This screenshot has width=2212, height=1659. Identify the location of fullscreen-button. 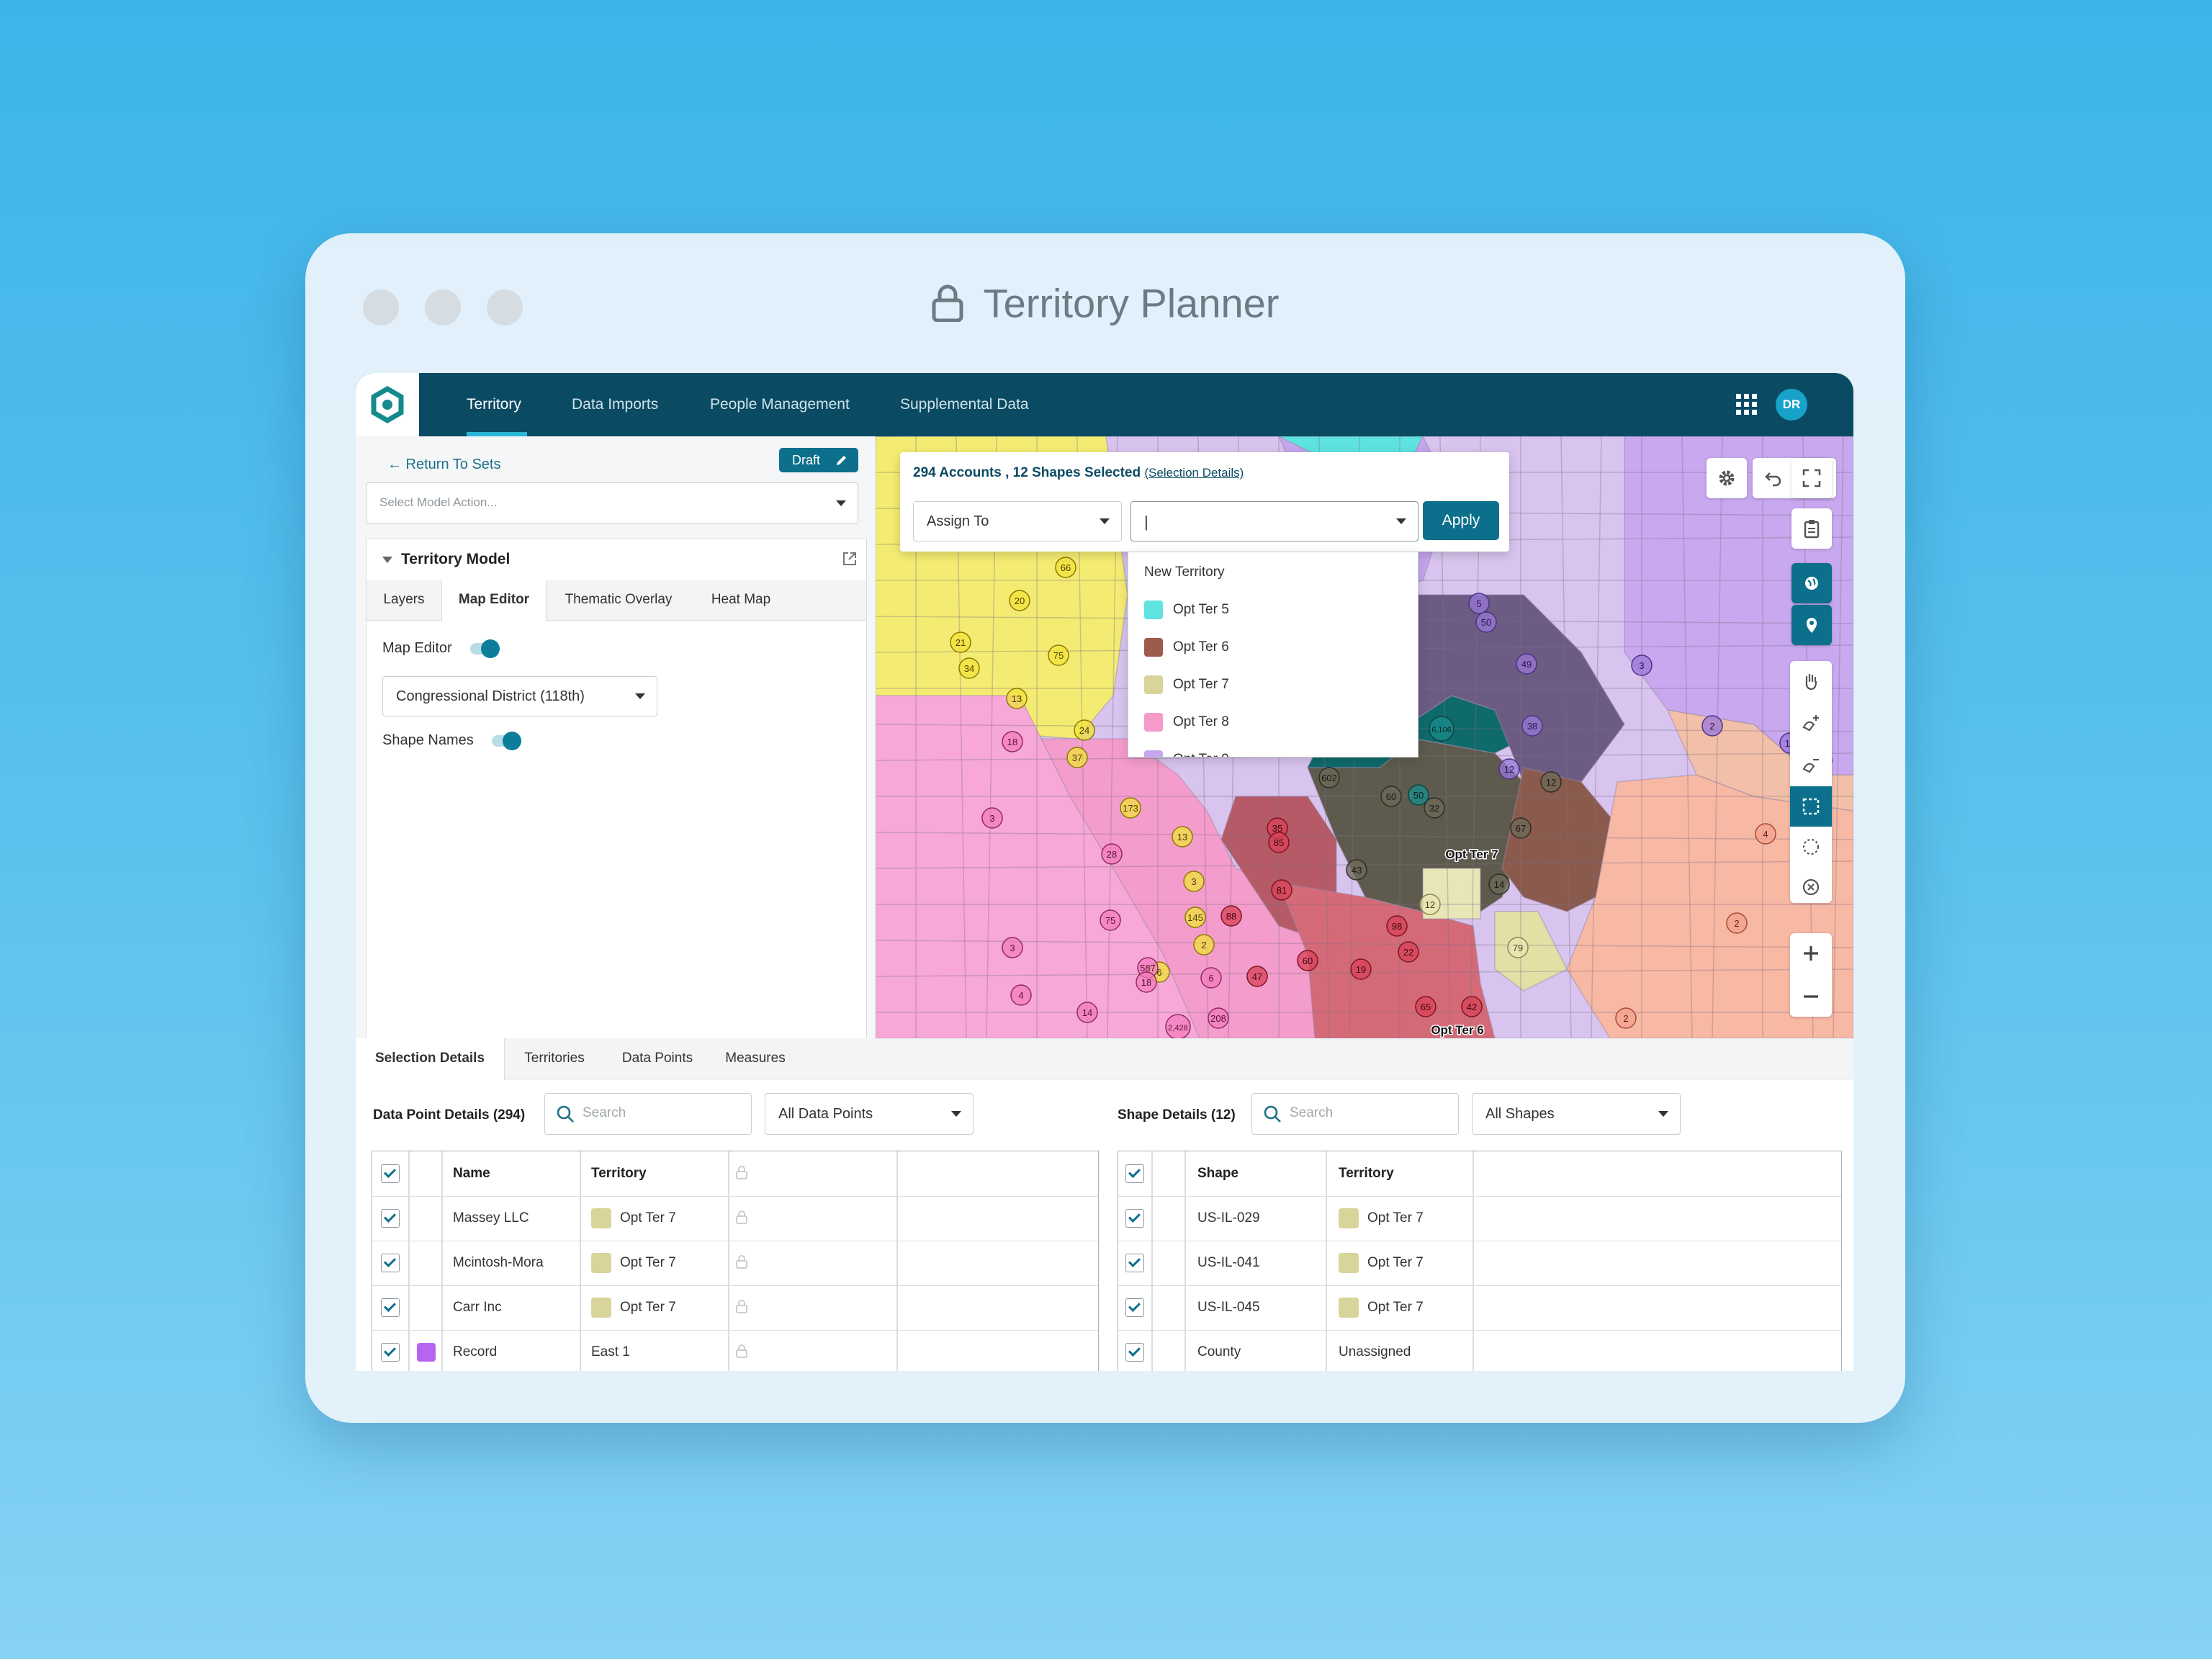
(1811, 478).